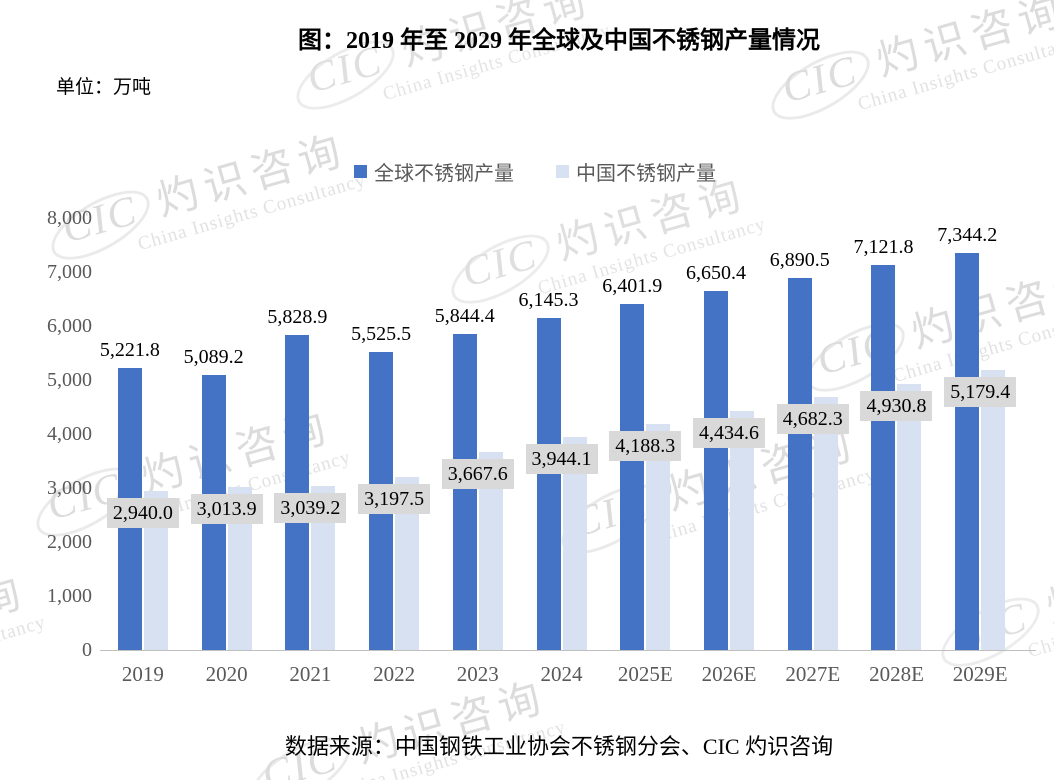 Image resolution: width=1054 pixels, height=780 pixels. What do you see at coordinates (87, 650) in the screenshot?
I see `y-tick-label: 0` at bounding box center [87, 650].